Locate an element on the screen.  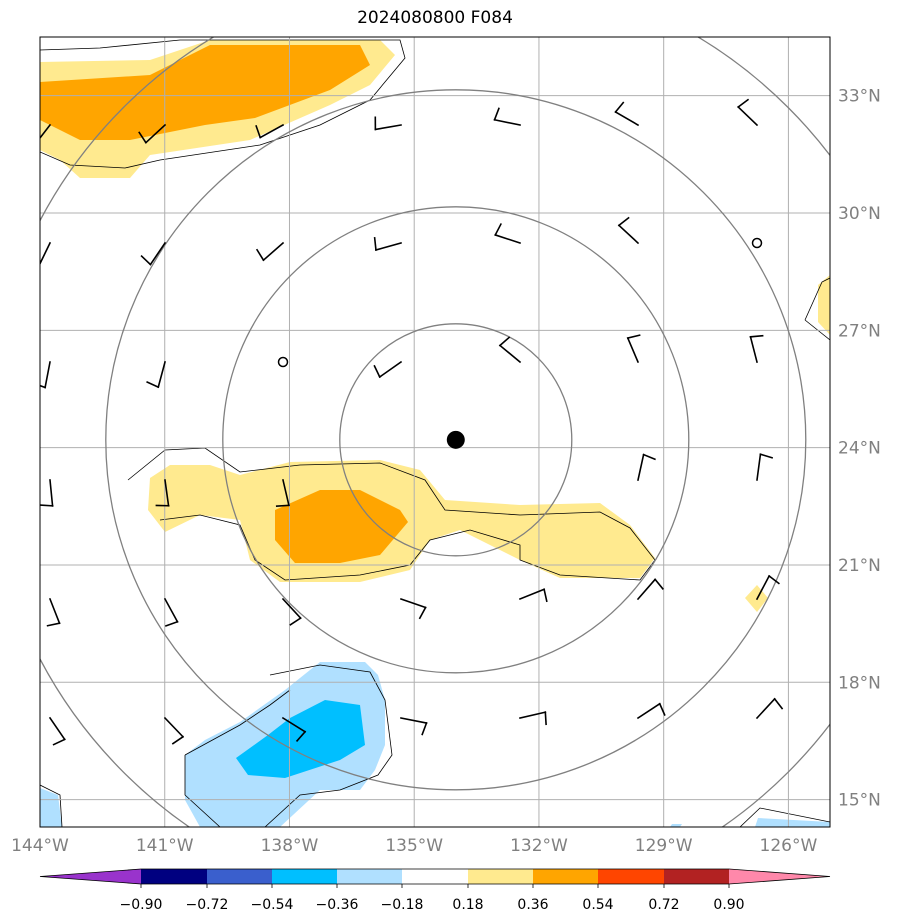
latitude-label: 24°N is located at coordinates (859, 449).